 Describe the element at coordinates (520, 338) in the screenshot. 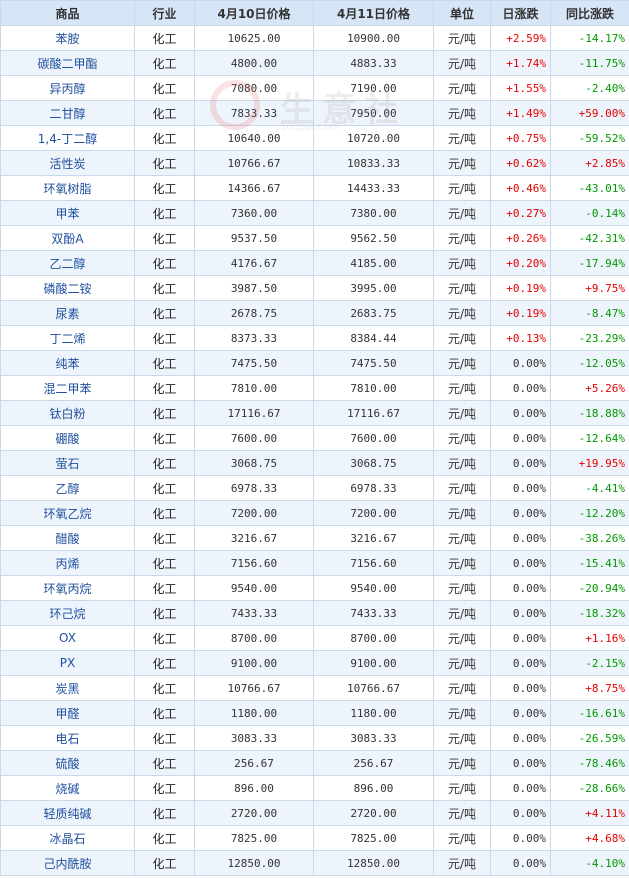

I see `daily-change-cell: +0.13%` at that location.